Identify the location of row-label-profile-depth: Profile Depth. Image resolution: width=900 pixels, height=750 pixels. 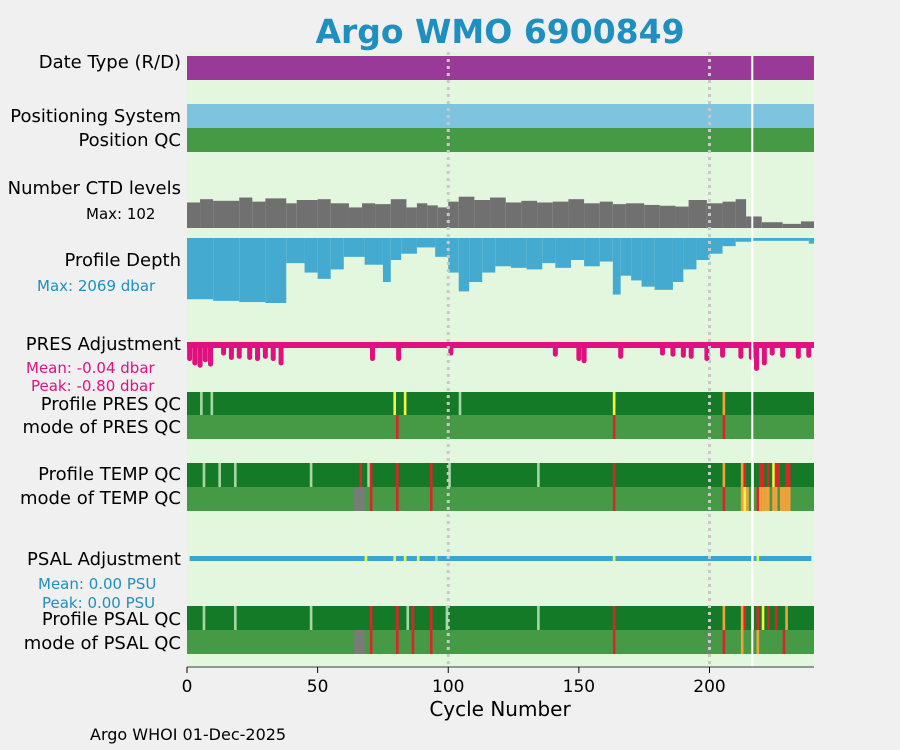
(122, 260).